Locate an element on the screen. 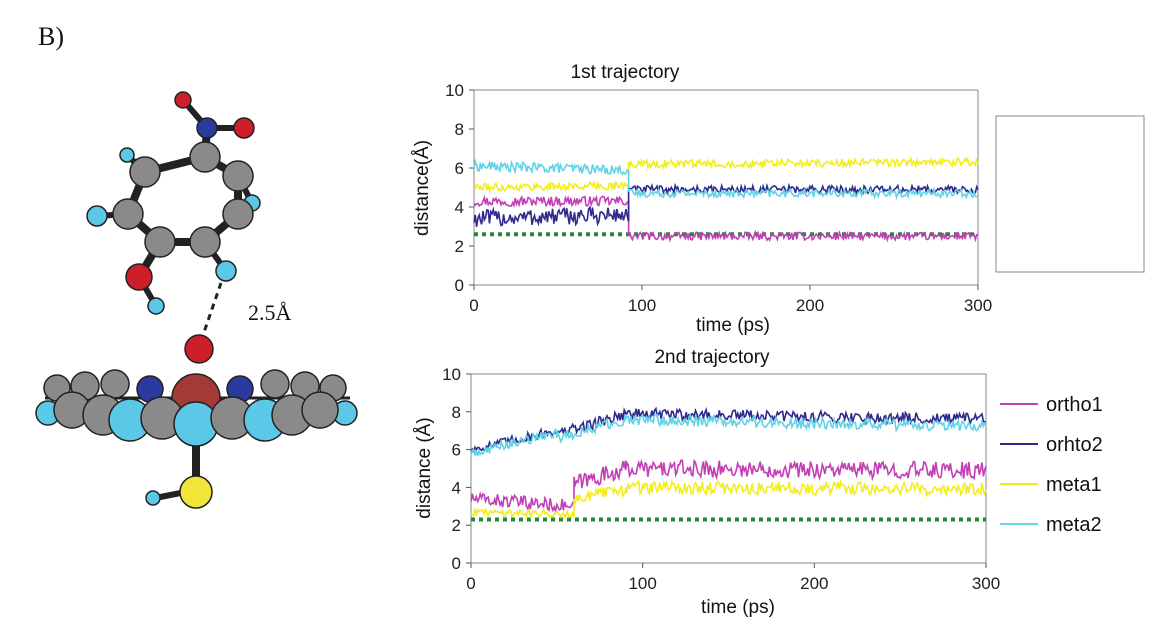  legend-box is located at coordinates (1070, 194).